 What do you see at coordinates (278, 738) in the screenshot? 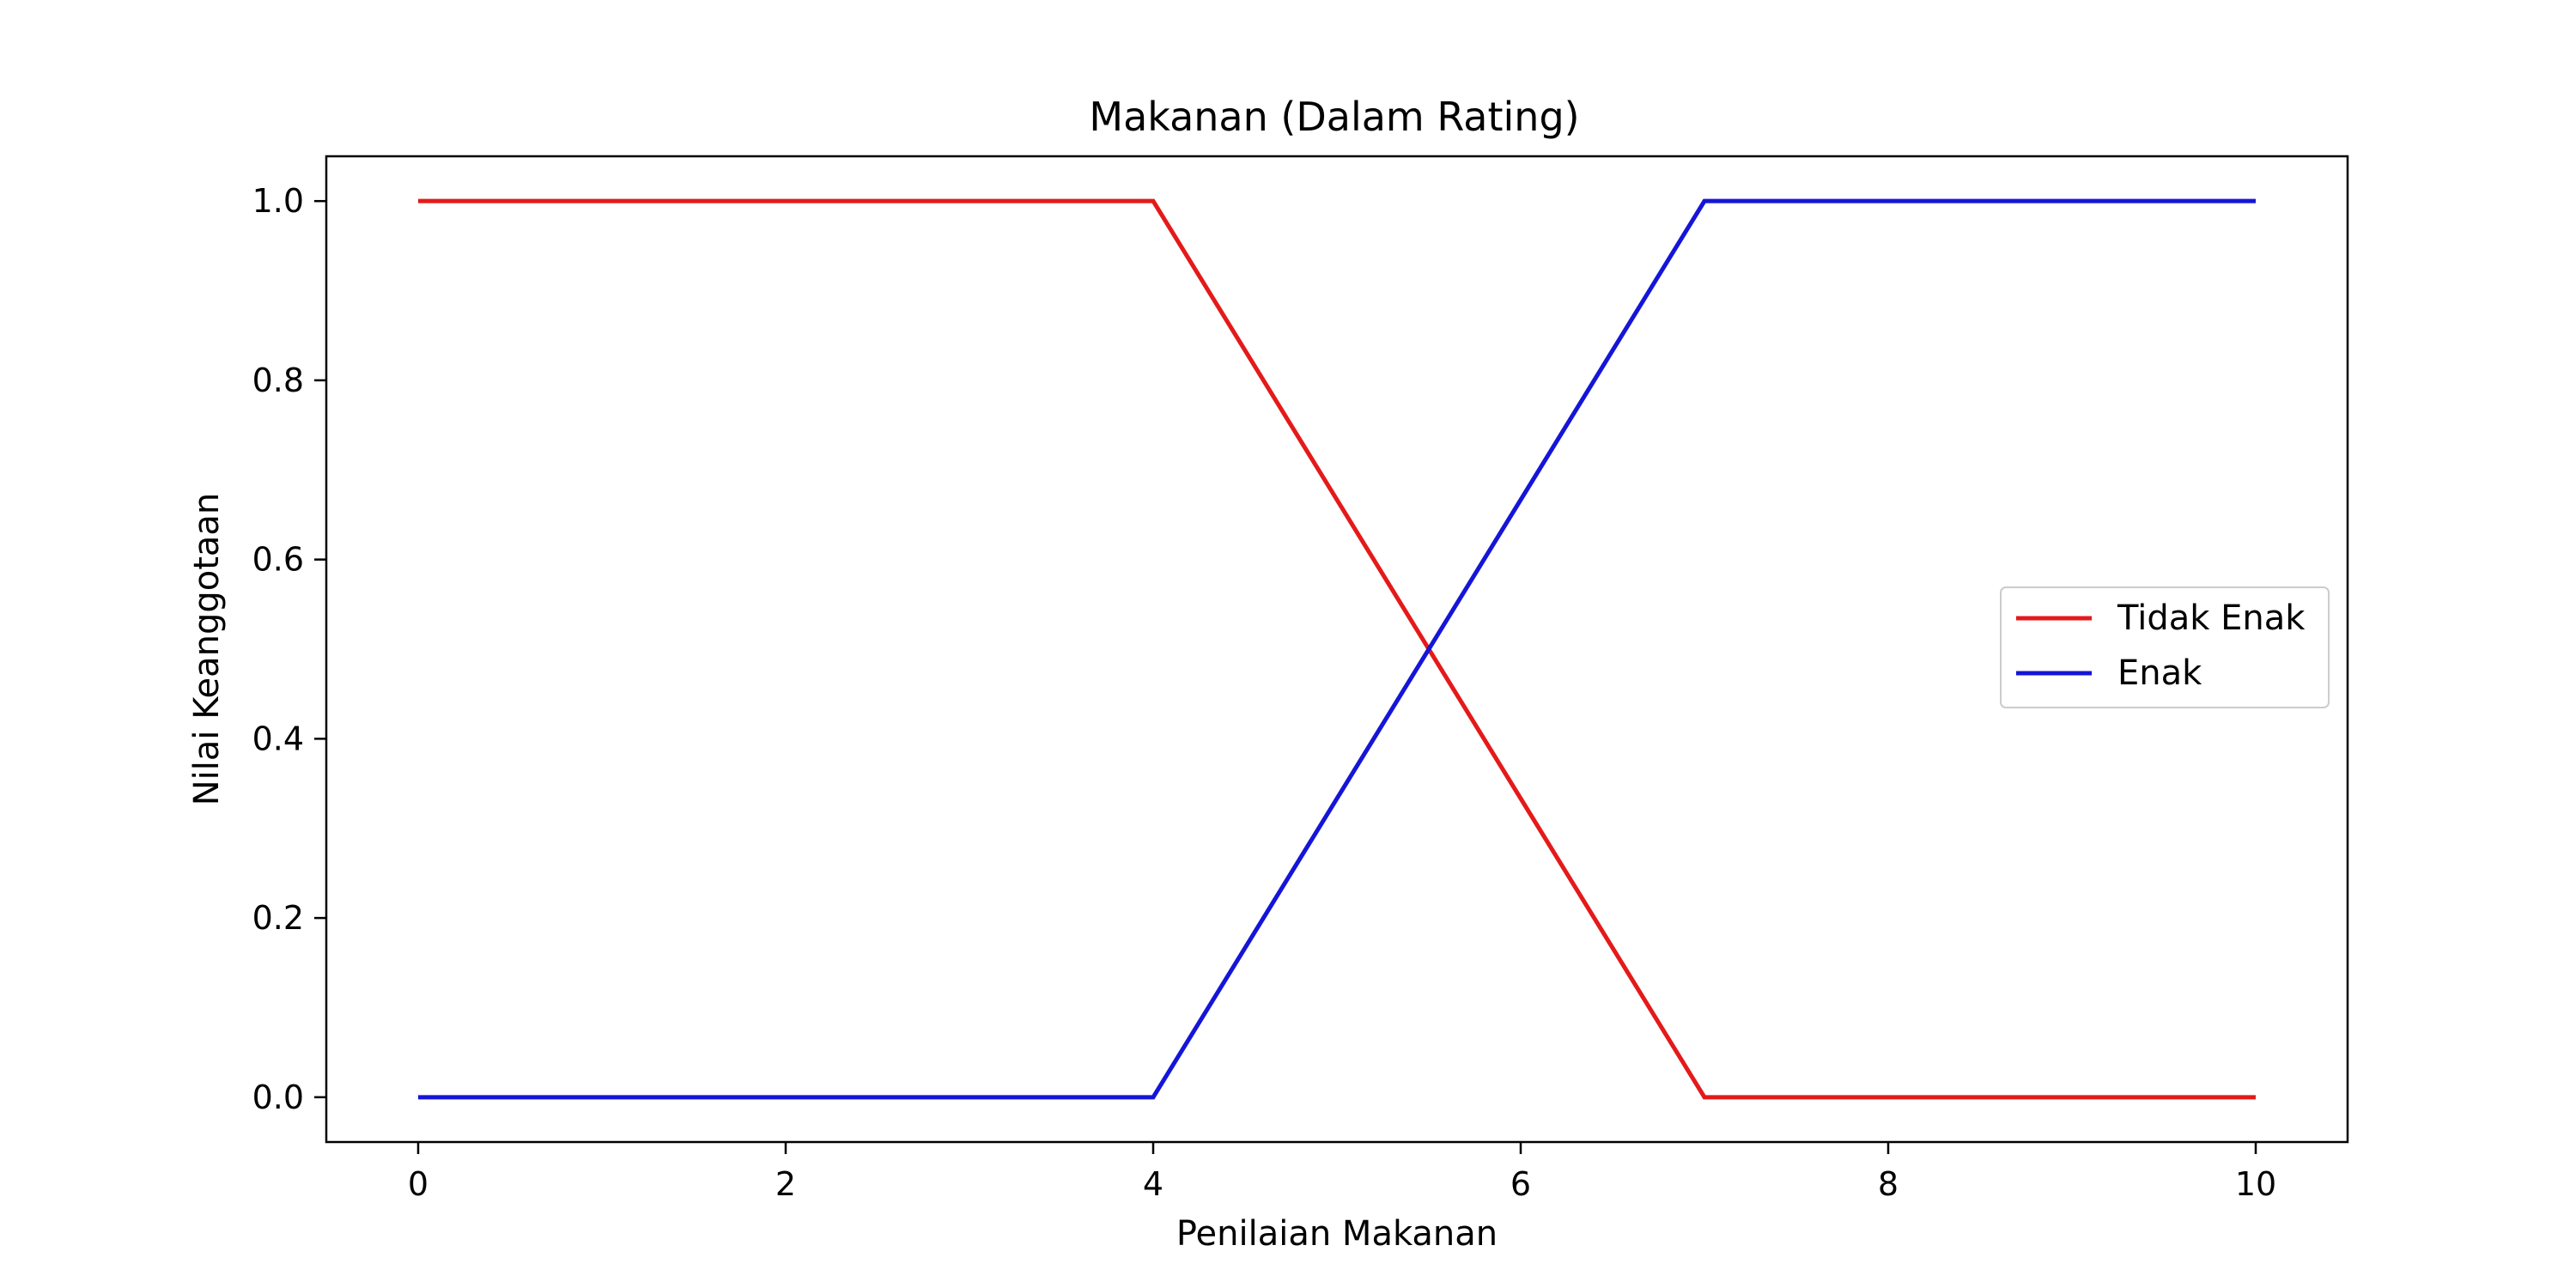
I see `y-tick-label: 0.4` at bounding box center [278, 738].